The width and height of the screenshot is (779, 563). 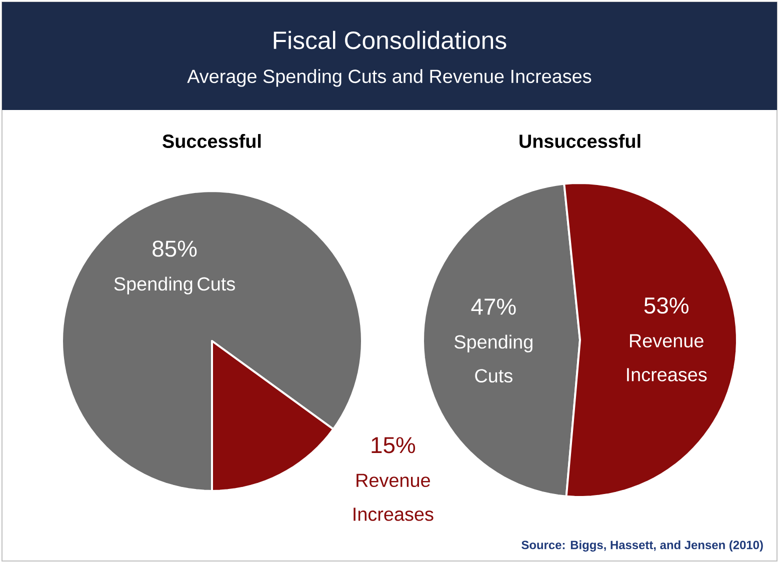 What do you see at coordinates (666, 305) in the screenshot?
I see `data-label: 53%` at bounding box center [666, 305].